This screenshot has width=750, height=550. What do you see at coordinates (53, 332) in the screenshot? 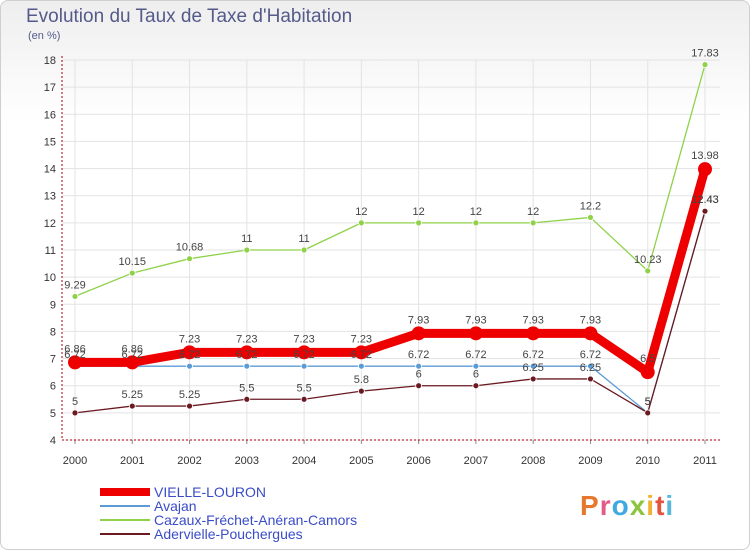
I see `y-tick-label: 8` at bounding box center [53, 332].